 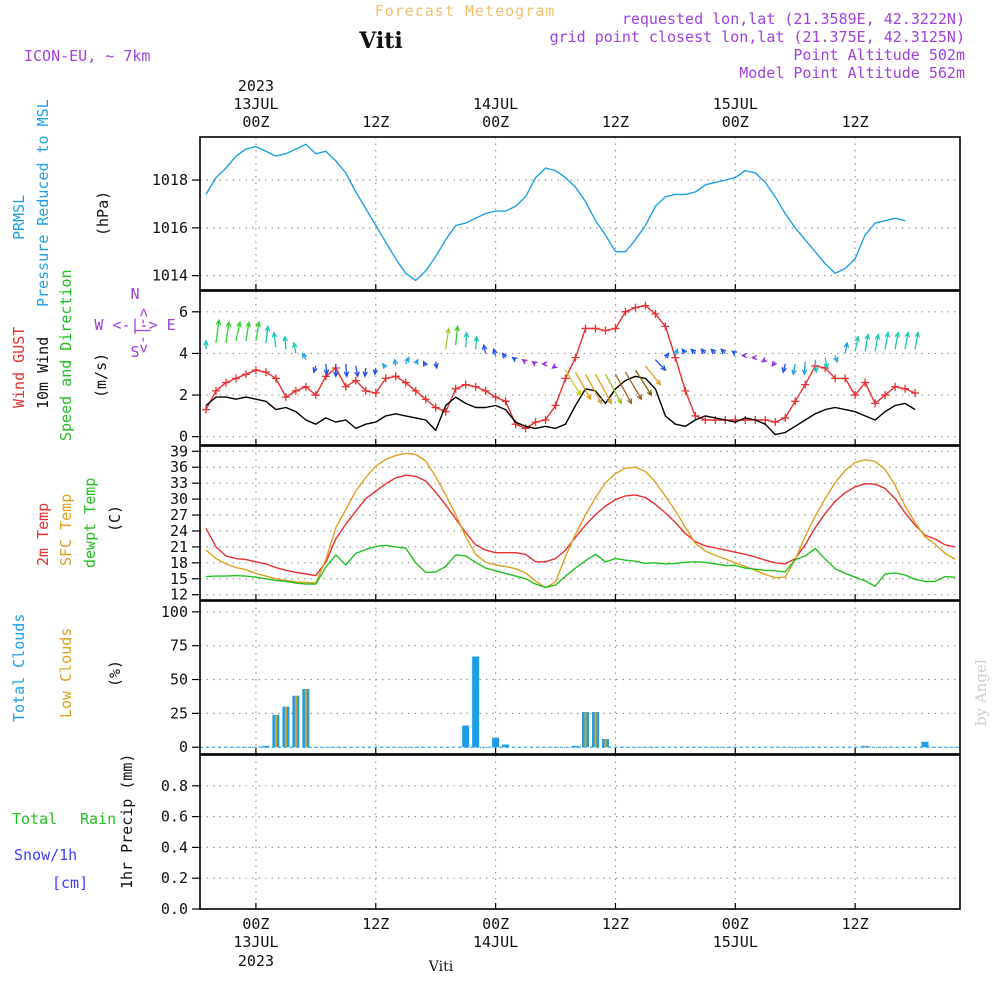 I want to click on label-low-clouds: Low Clouds, so click(x=66, y=673).